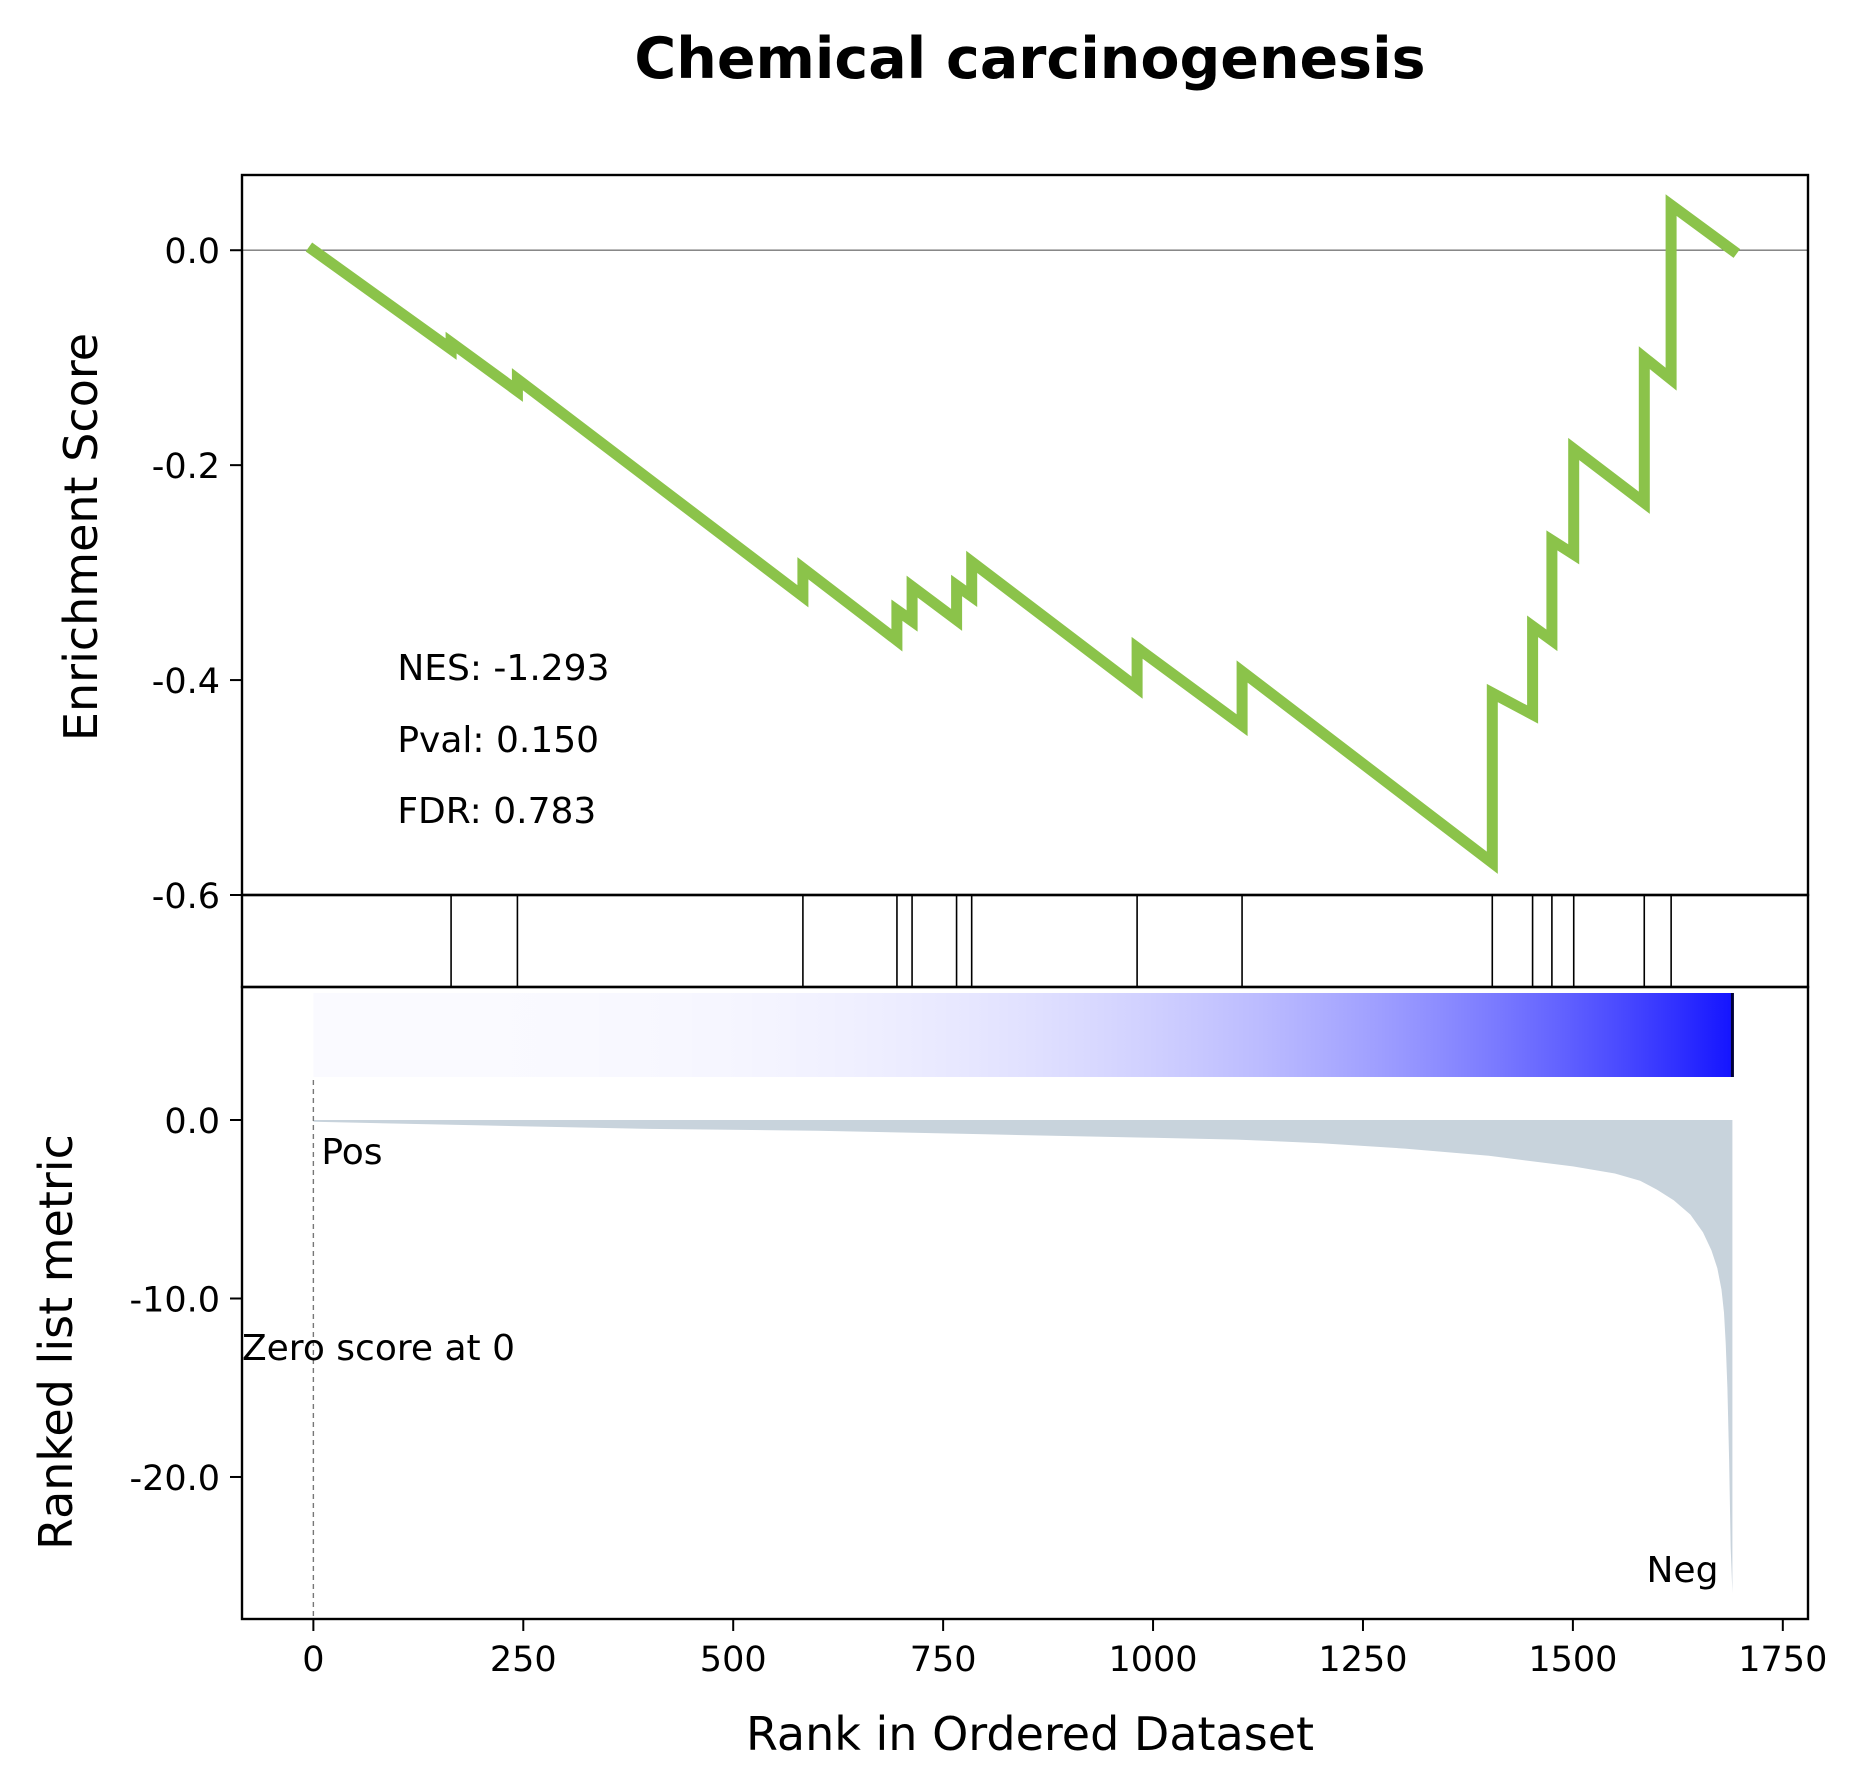 This screenshot has height=1786, width=1862. Describe the element at coordinates (313, 1660) in the screenshot. I see `x-tick-label: 0` at that location.